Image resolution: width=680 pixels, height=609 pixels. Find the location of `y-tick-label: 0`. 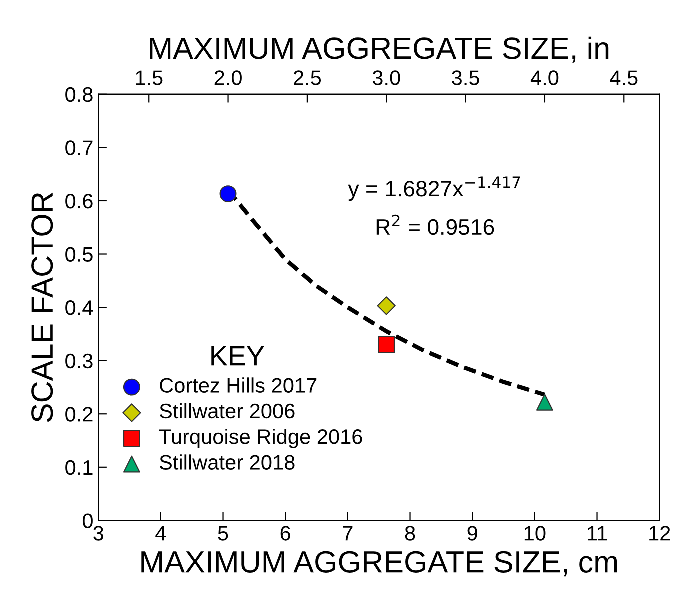

y-tick-label: 0 is located at coordinates (87, 521).